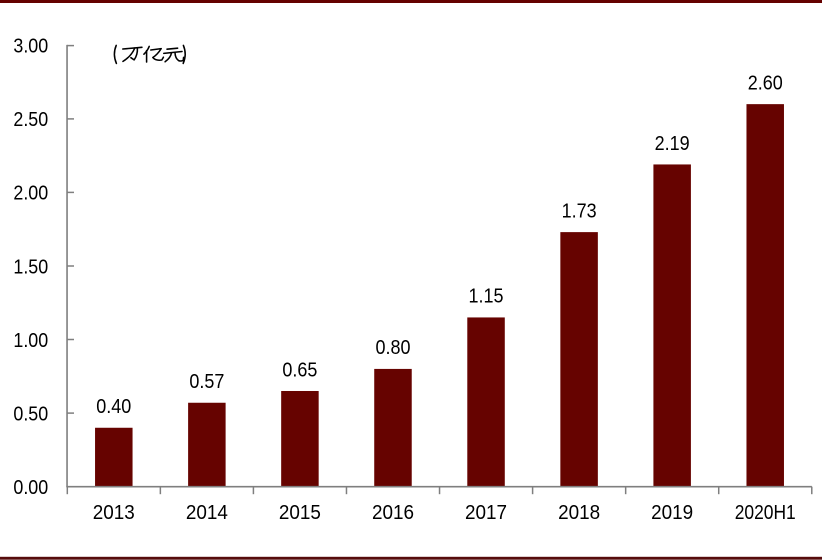  I want to click on svg-text: 2017, so click(486, 512).